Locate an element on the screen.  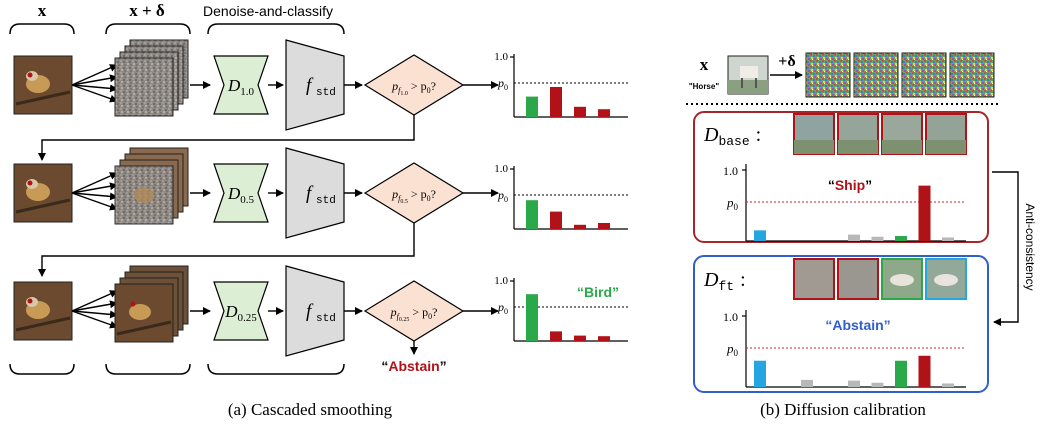
header-x-delta: x + δ is located at coordinates (147, 10).